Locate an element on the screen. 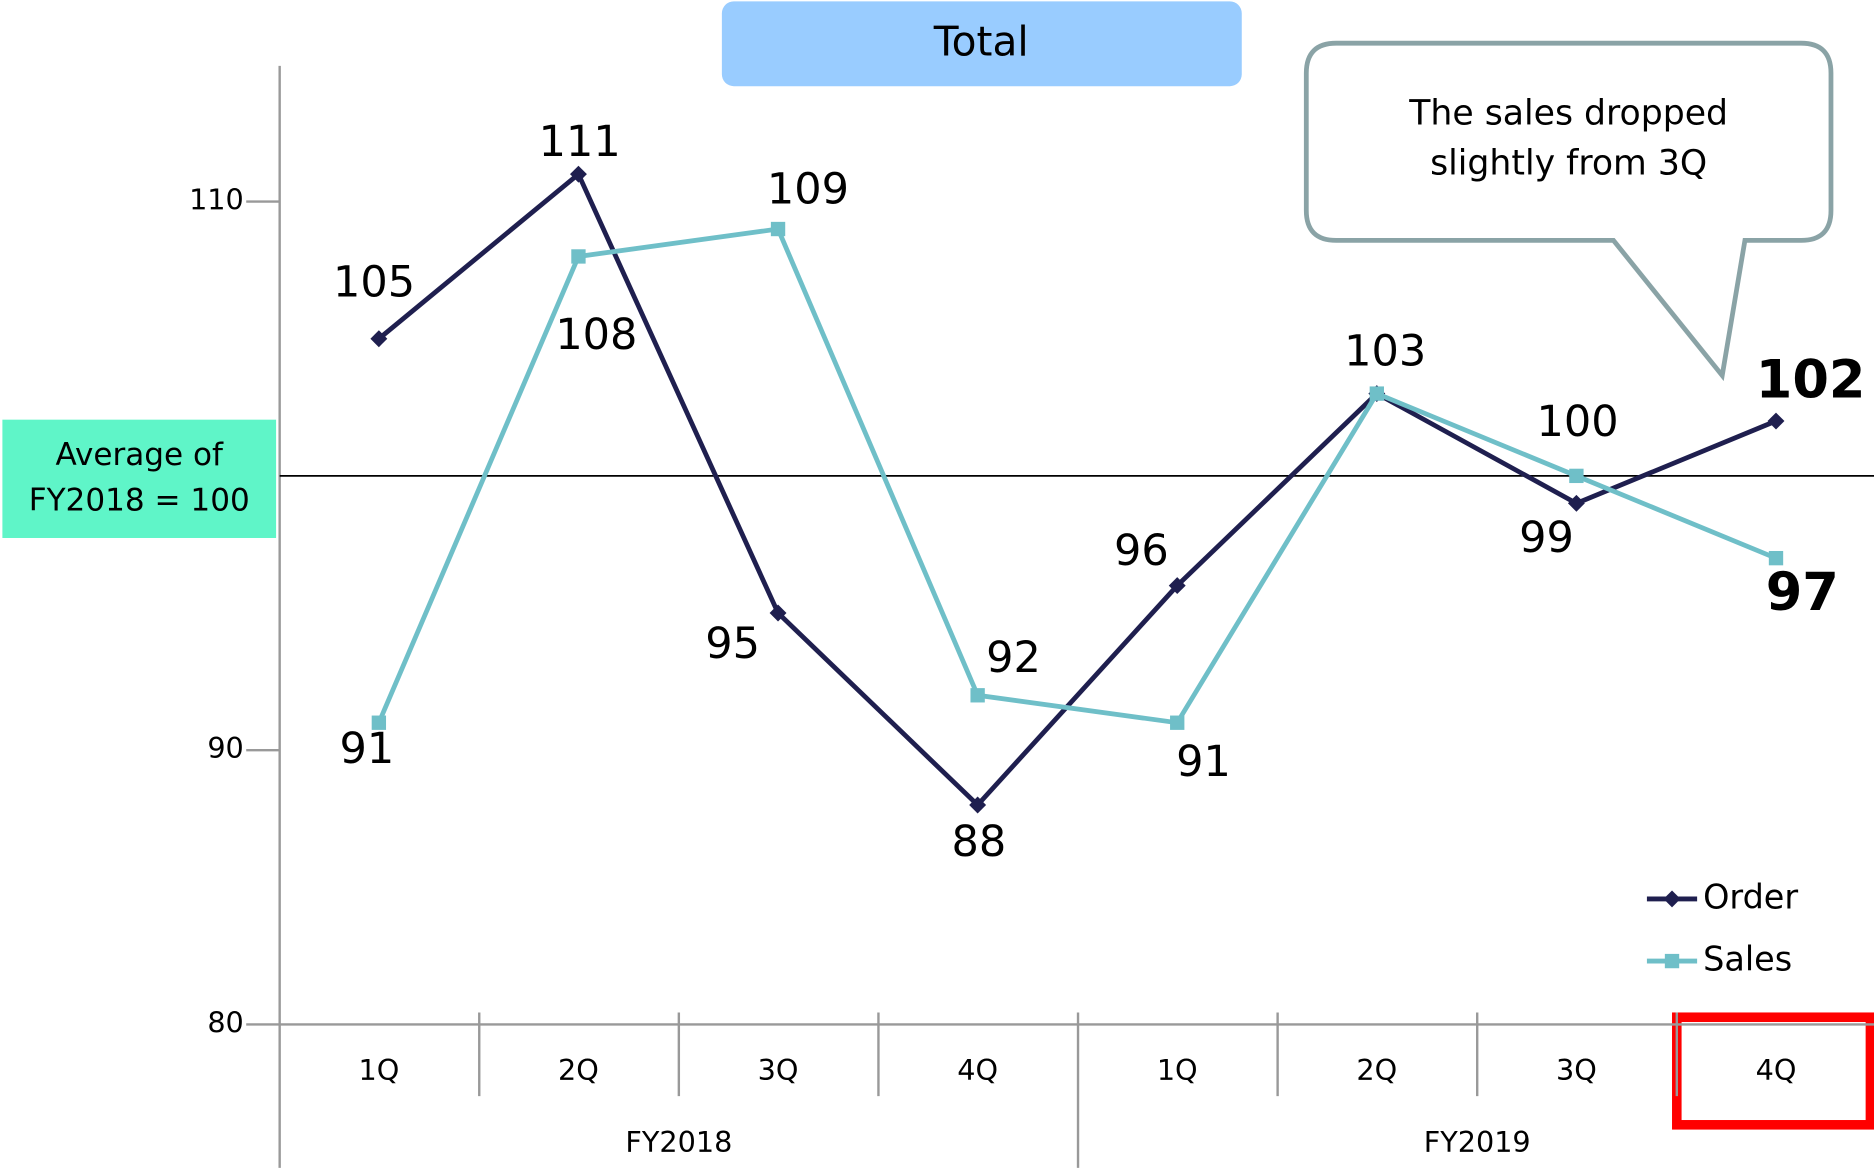 This screenshot has height=1172, width=1874. group-label: FY2018 is located at coordinates (678, 1142).